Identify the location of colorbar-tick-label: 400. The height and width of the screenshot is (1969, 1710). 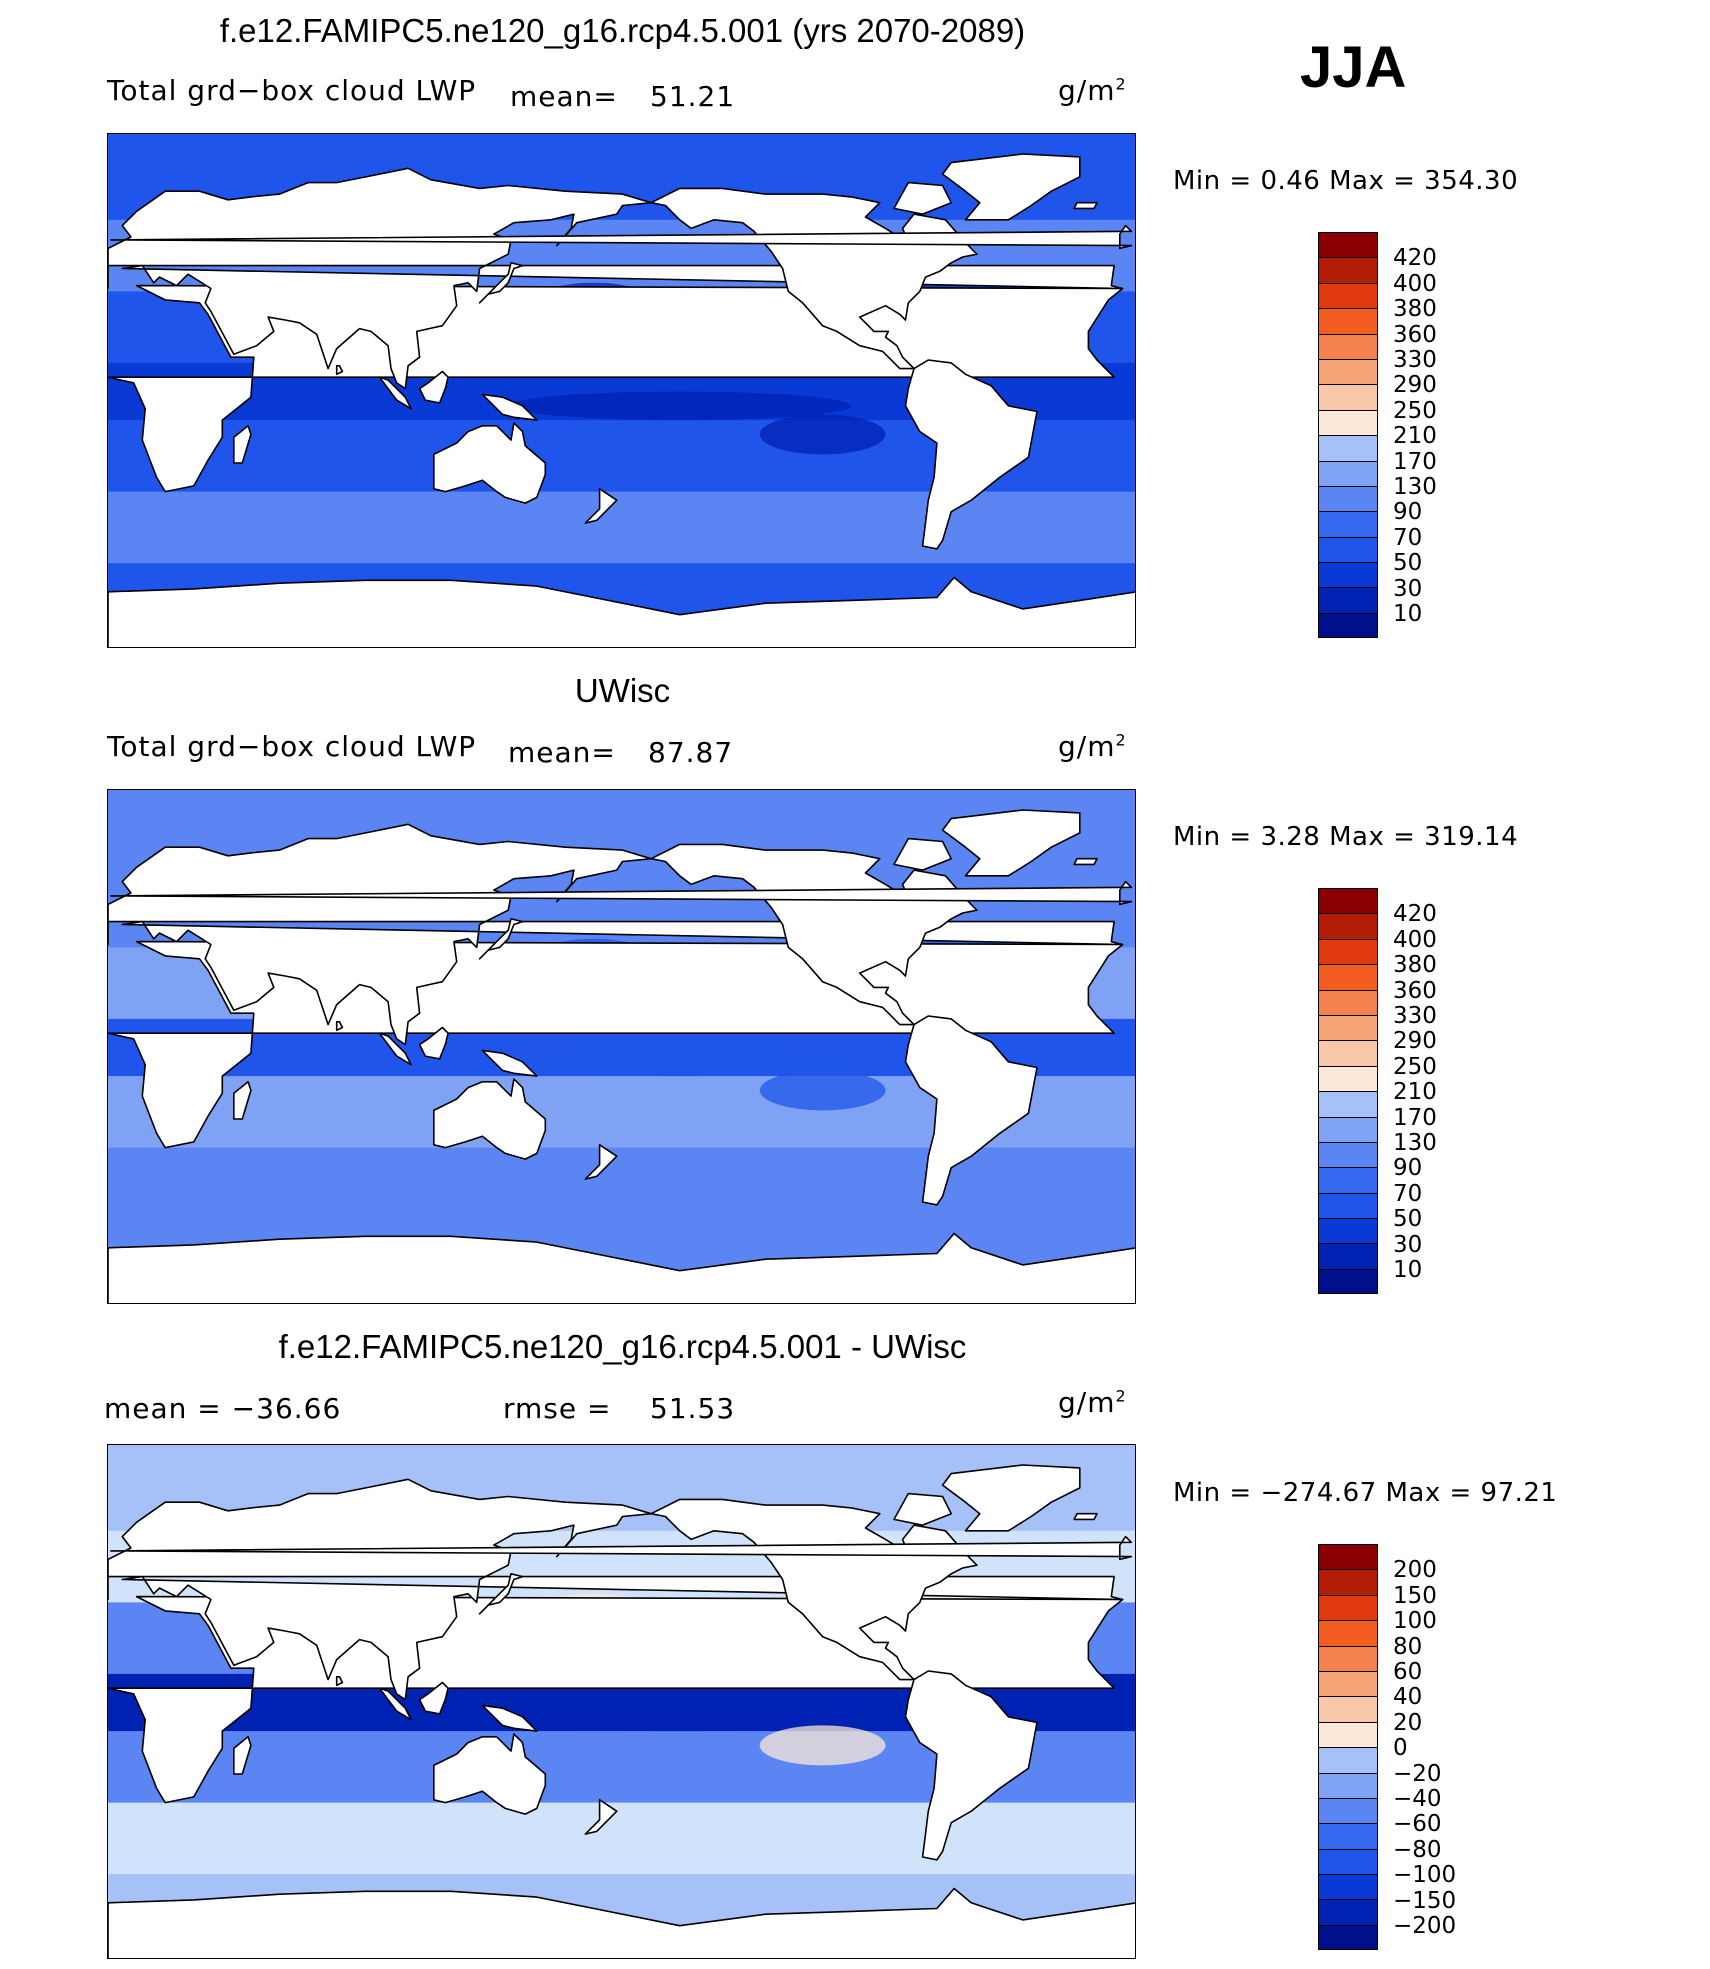
(1415, 939).